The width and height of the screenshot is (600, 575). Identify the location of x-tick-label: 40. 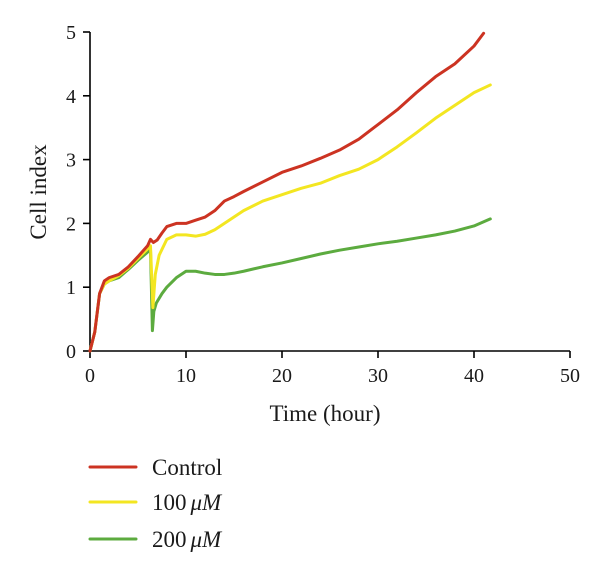
(474, 376).